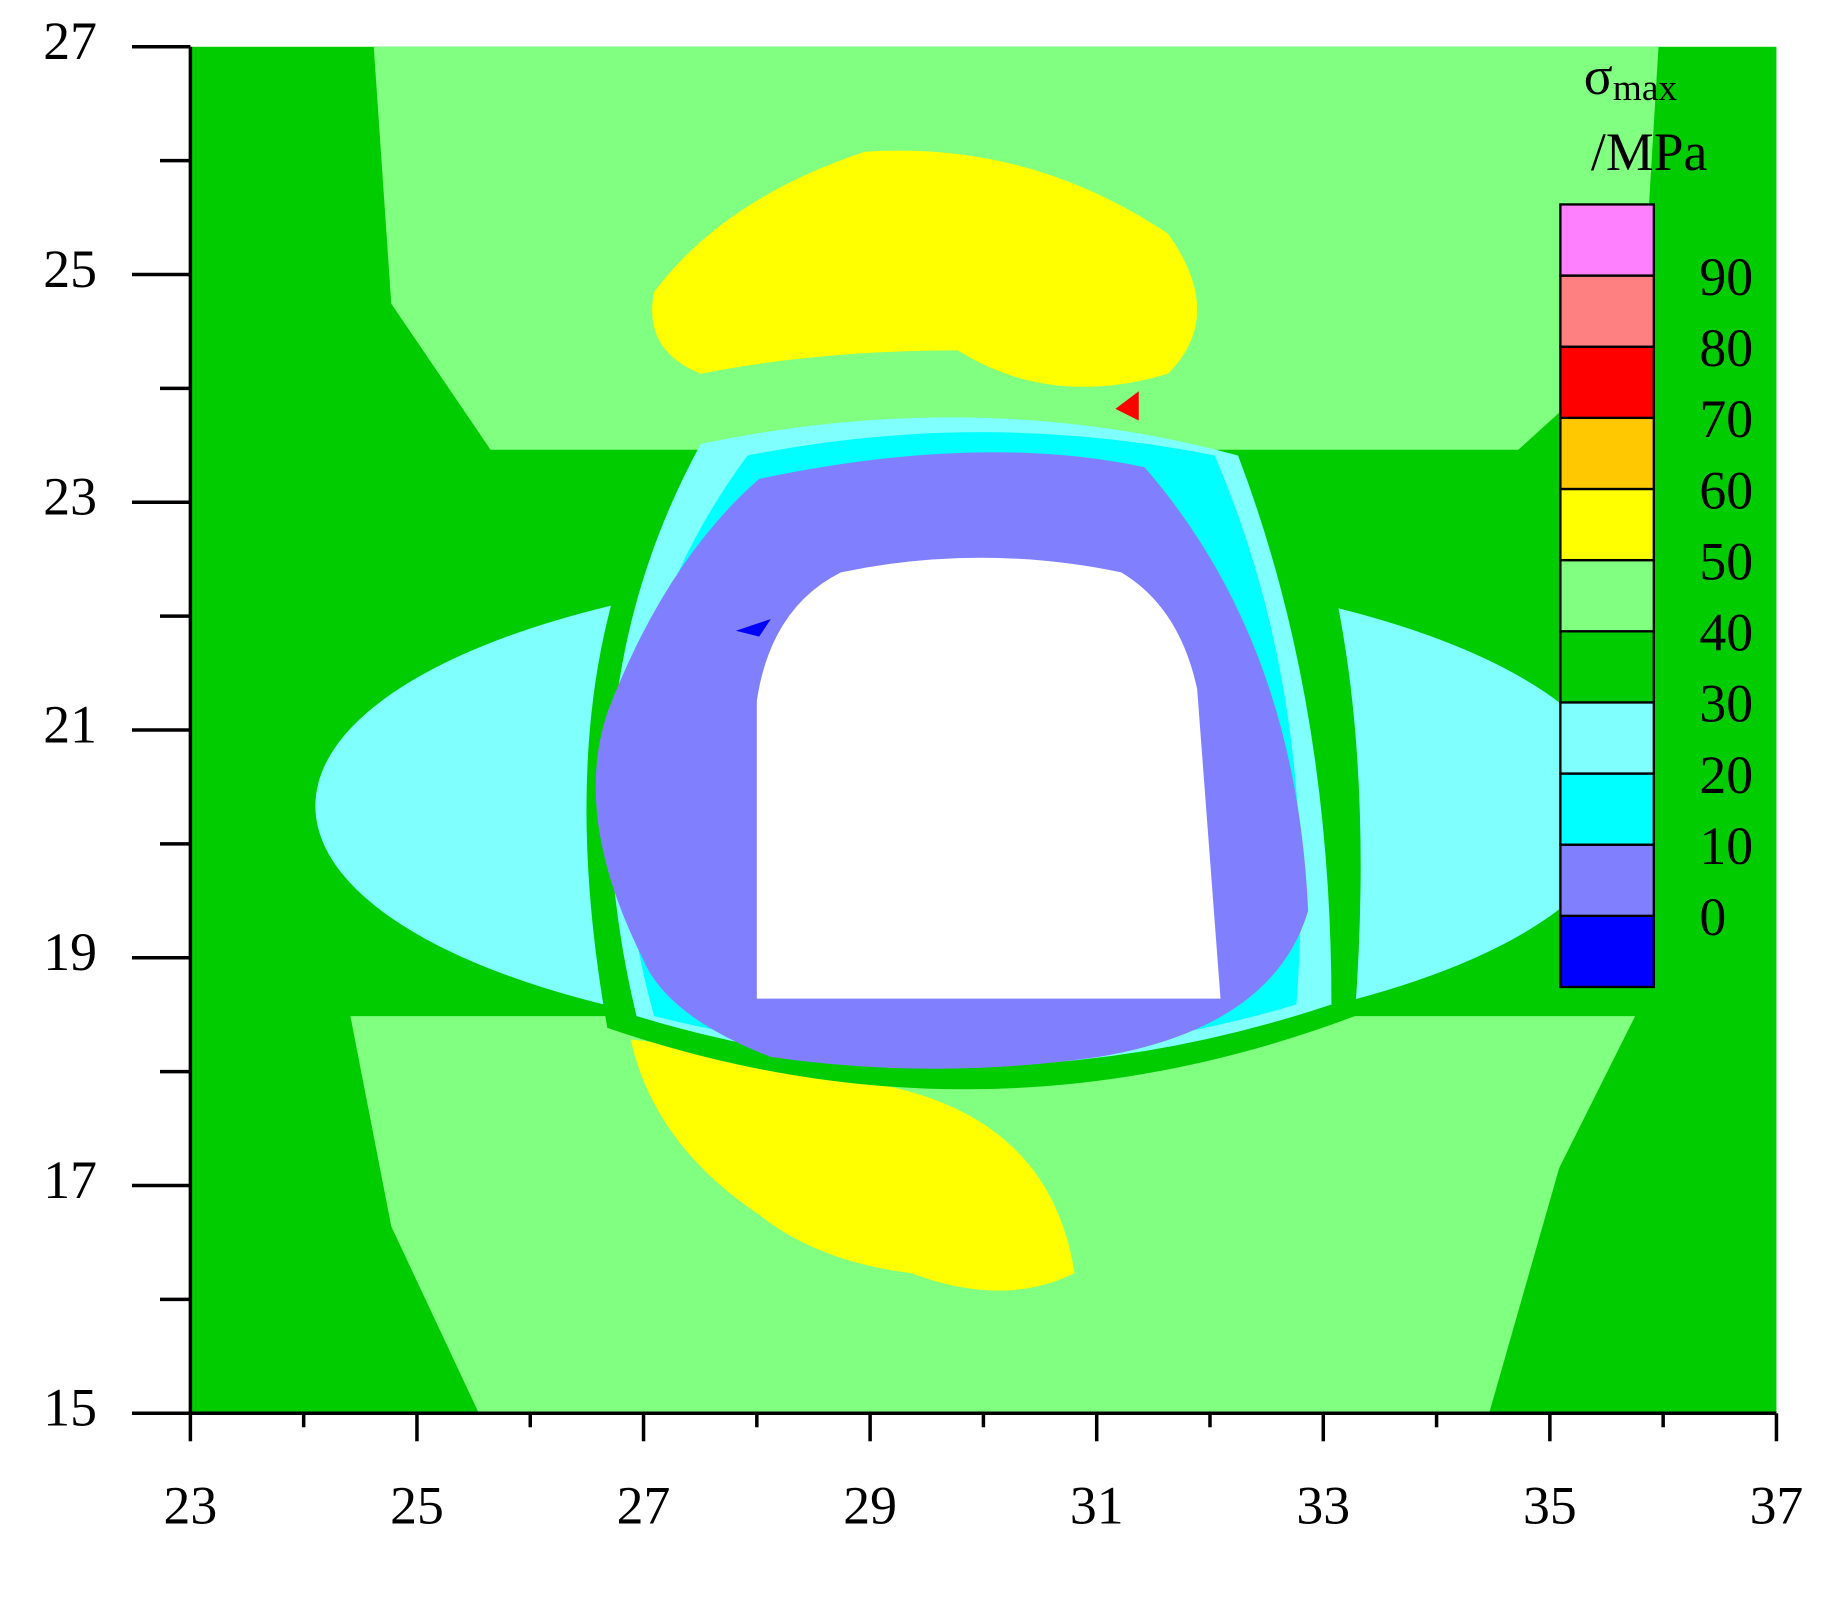 The image size is (1822, 1597). I want to click on x-tick-label: 27, so click(644, 1506).